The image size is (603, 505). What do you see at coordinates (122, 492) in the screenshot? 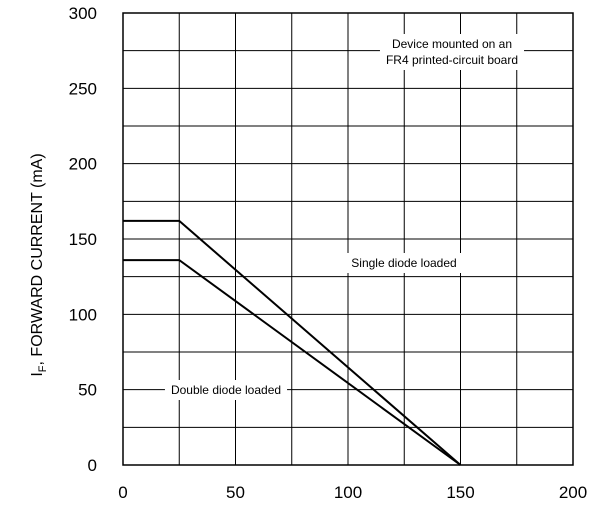
I see `x-tick-label: 0` at bounding box center [122, 492].